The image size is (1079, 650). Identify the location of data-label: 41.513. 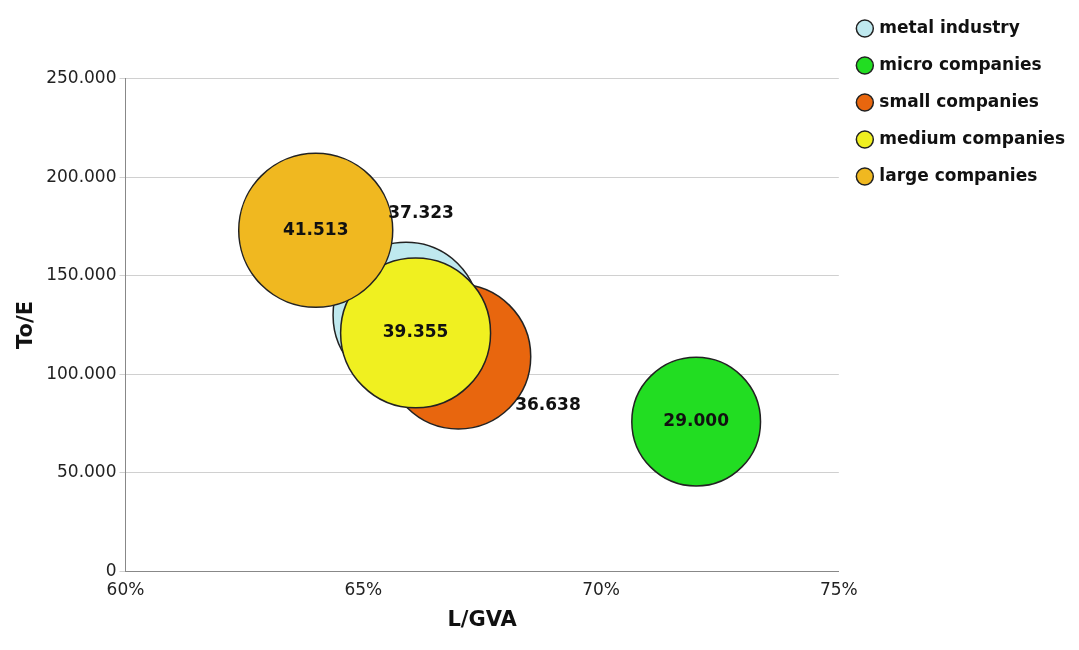
(315, 228).